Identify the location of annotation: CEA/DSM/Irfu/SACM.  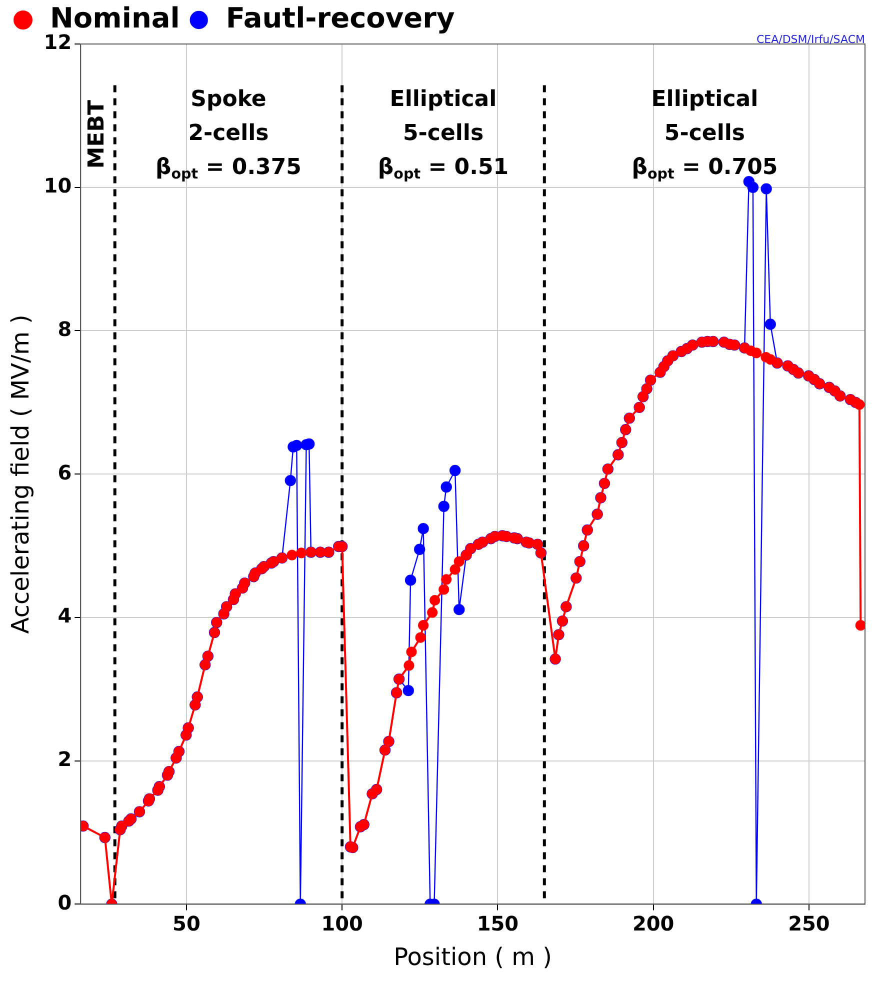
(810, 39).